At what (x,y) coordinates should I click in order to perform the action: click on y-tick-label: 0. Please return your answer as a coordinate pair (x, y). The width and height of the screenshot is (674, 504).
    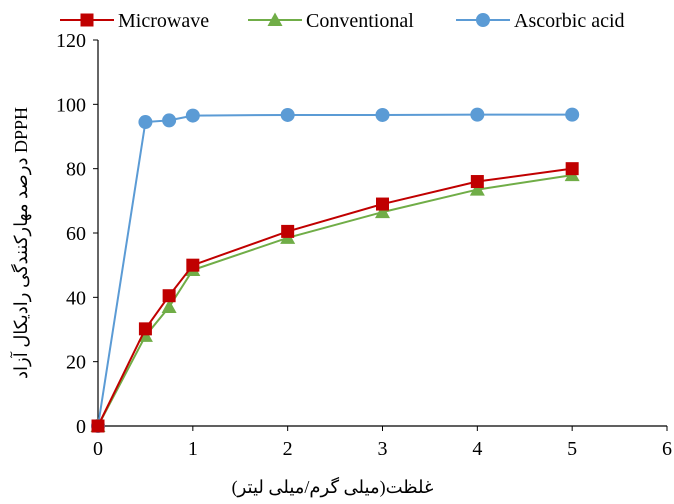
    Looking at the image, I should click on (81, 427).